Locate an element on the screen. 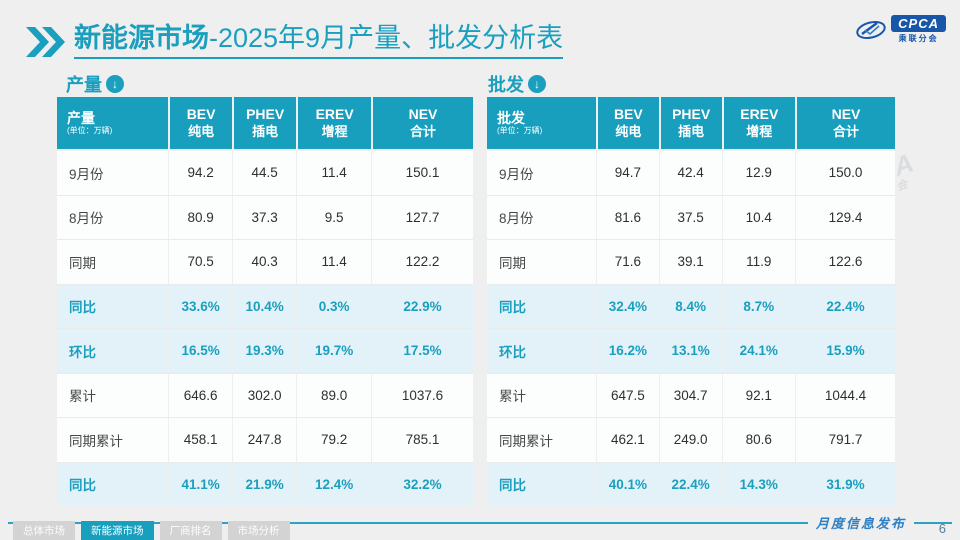  column-header-cn: 增程 is located at coordinates (334, 131).